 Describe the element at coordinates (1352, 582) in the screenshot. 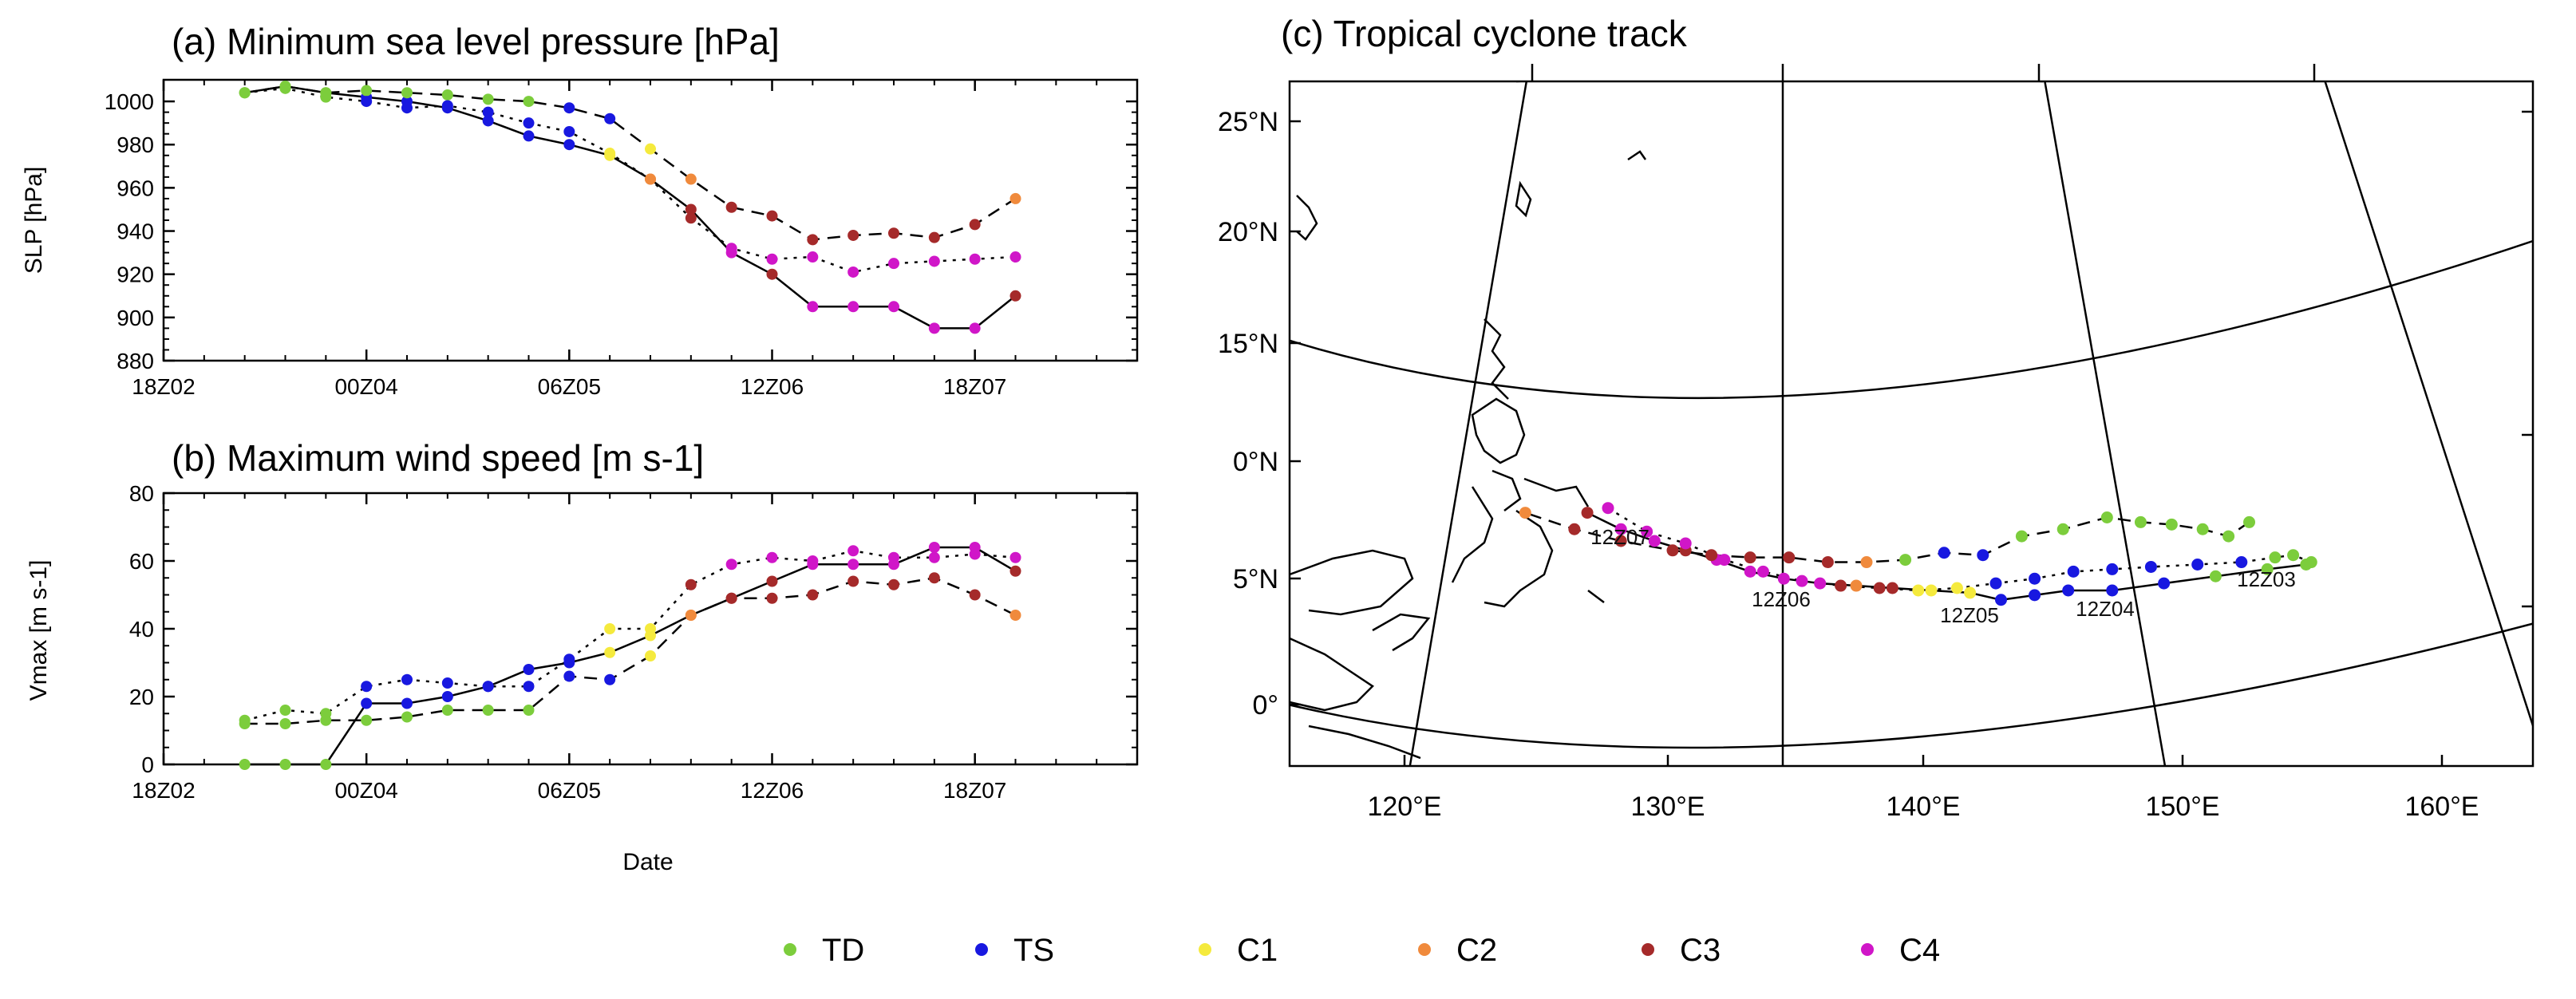

I see `coastline-borneo` at that location.